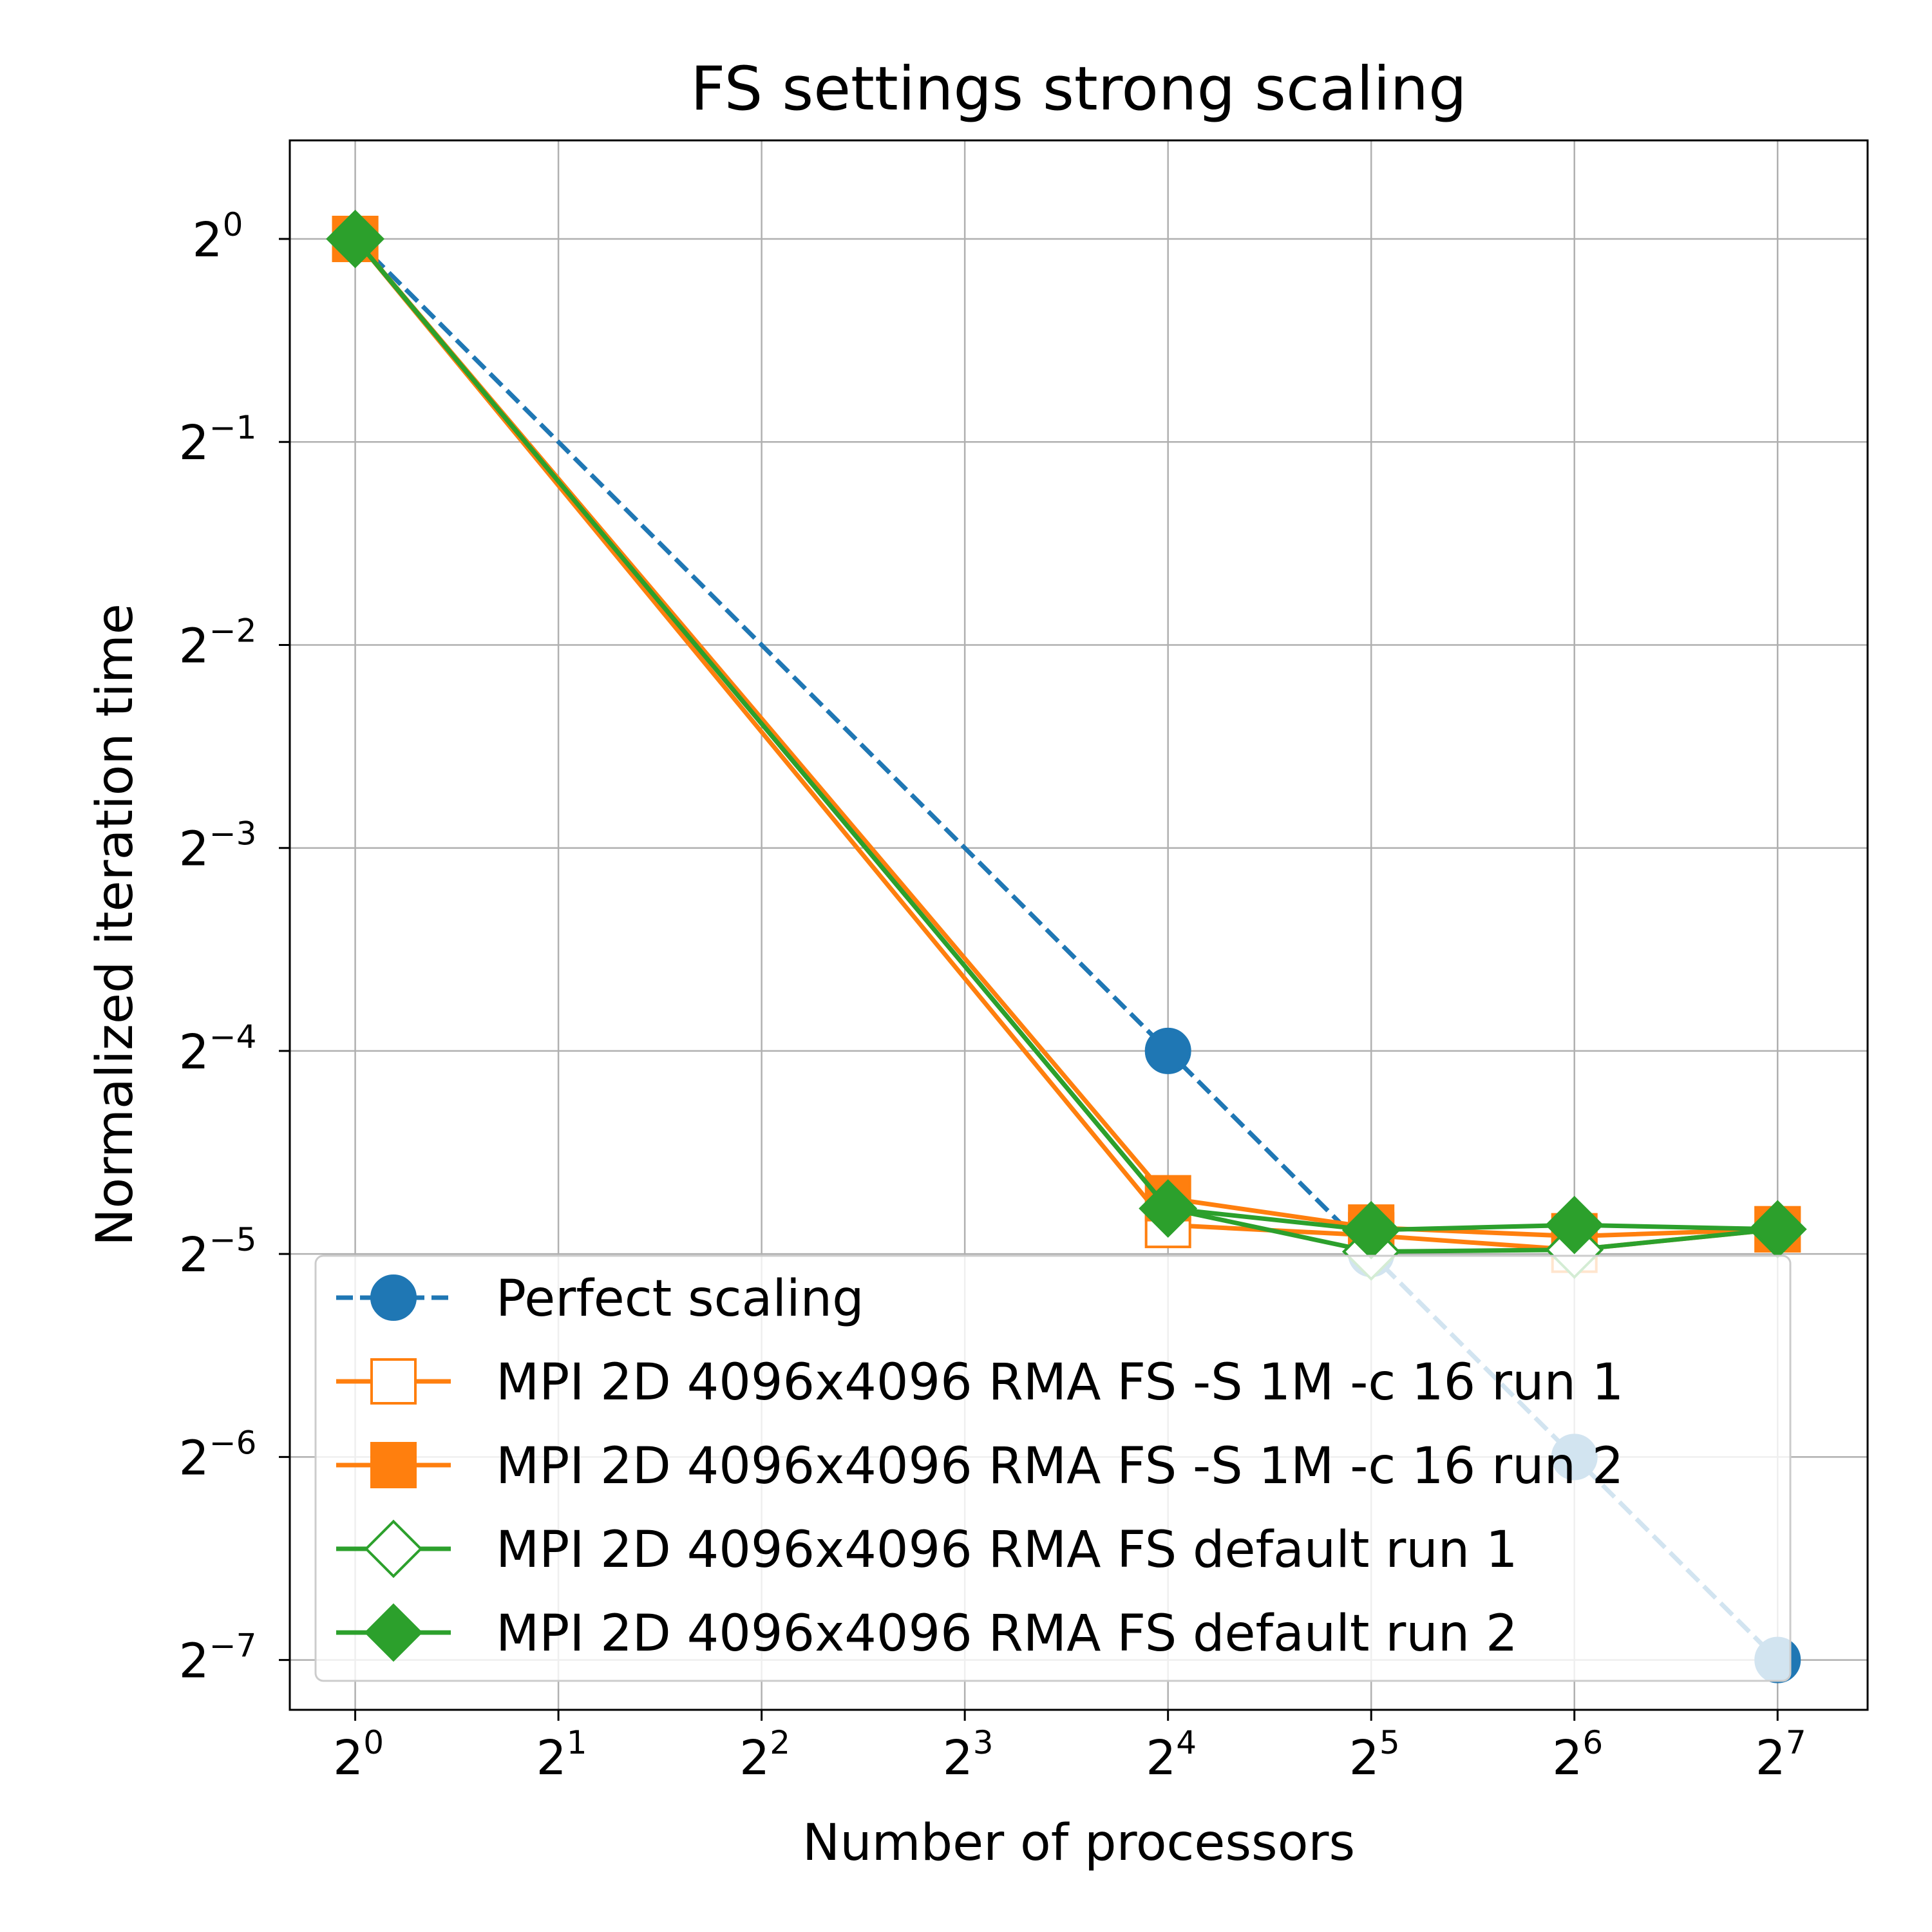  What do you see at coordinates (218, 1658) in the screenshot?
I see `y-tick-label-7: 2−7` at bounding box center [218, 1658].